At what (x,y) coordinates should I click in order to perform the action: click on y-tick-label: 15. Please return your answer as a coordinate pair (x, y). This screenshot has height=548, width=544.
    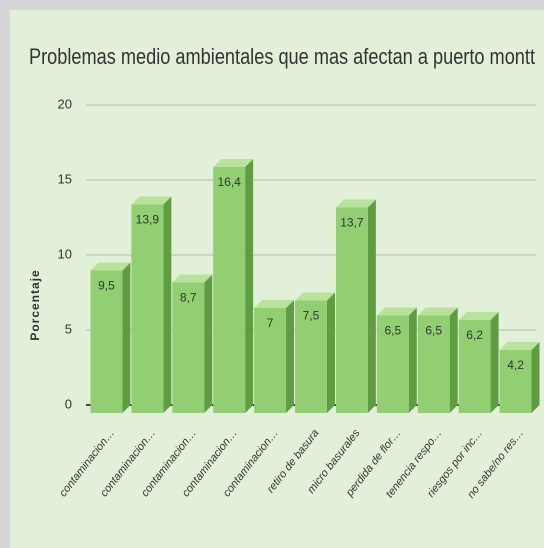
    Looking at the image, I should click on (65, 178).